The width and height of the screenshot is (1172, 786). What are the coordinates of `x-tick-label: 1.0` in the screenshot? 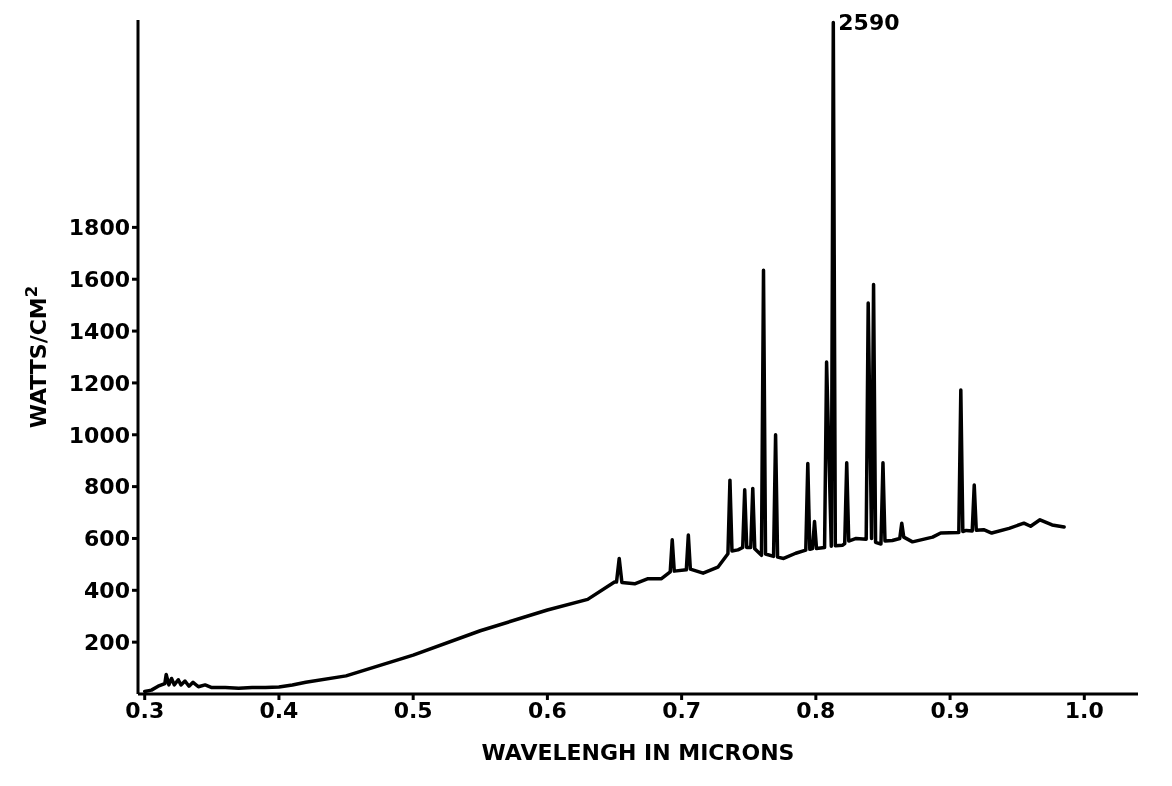 It's located at (1084, 710).